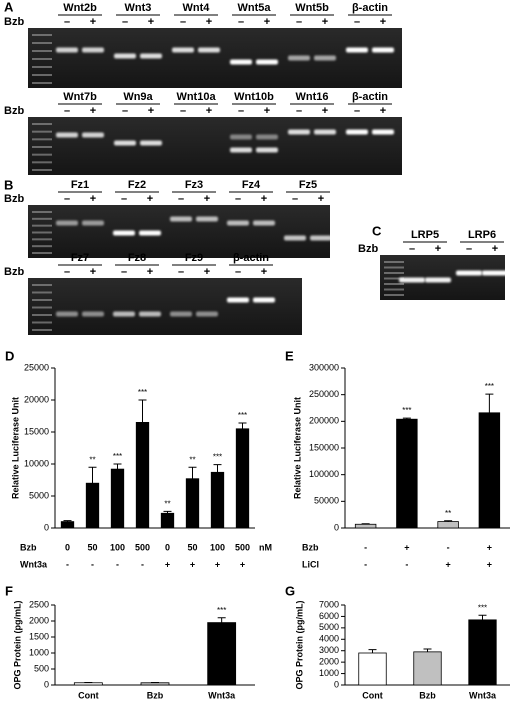 The image size is (520, 702). I want to click on panel-label: F, so click(9, 590).